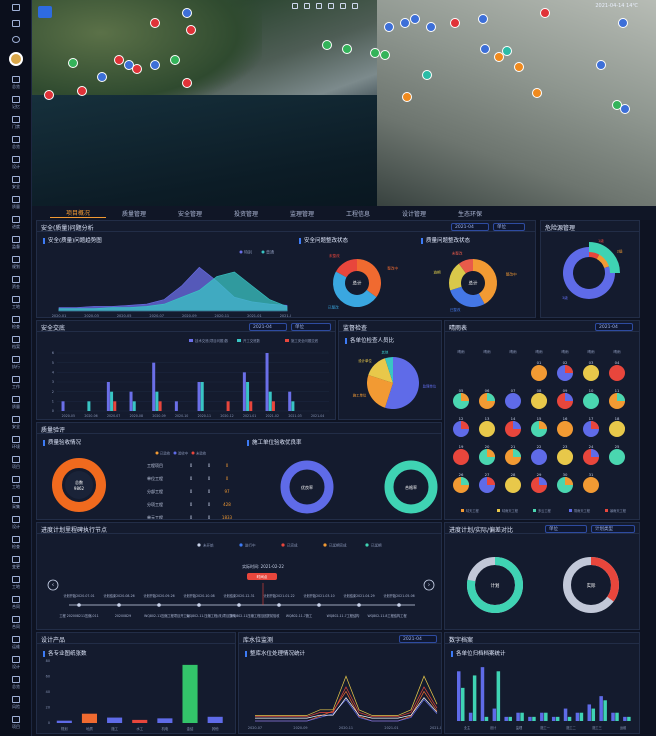  What do you see at coordinates (357, 214) in the screenshot?
I see `module-tab: 工程信息` at bounding box center [357, 214].